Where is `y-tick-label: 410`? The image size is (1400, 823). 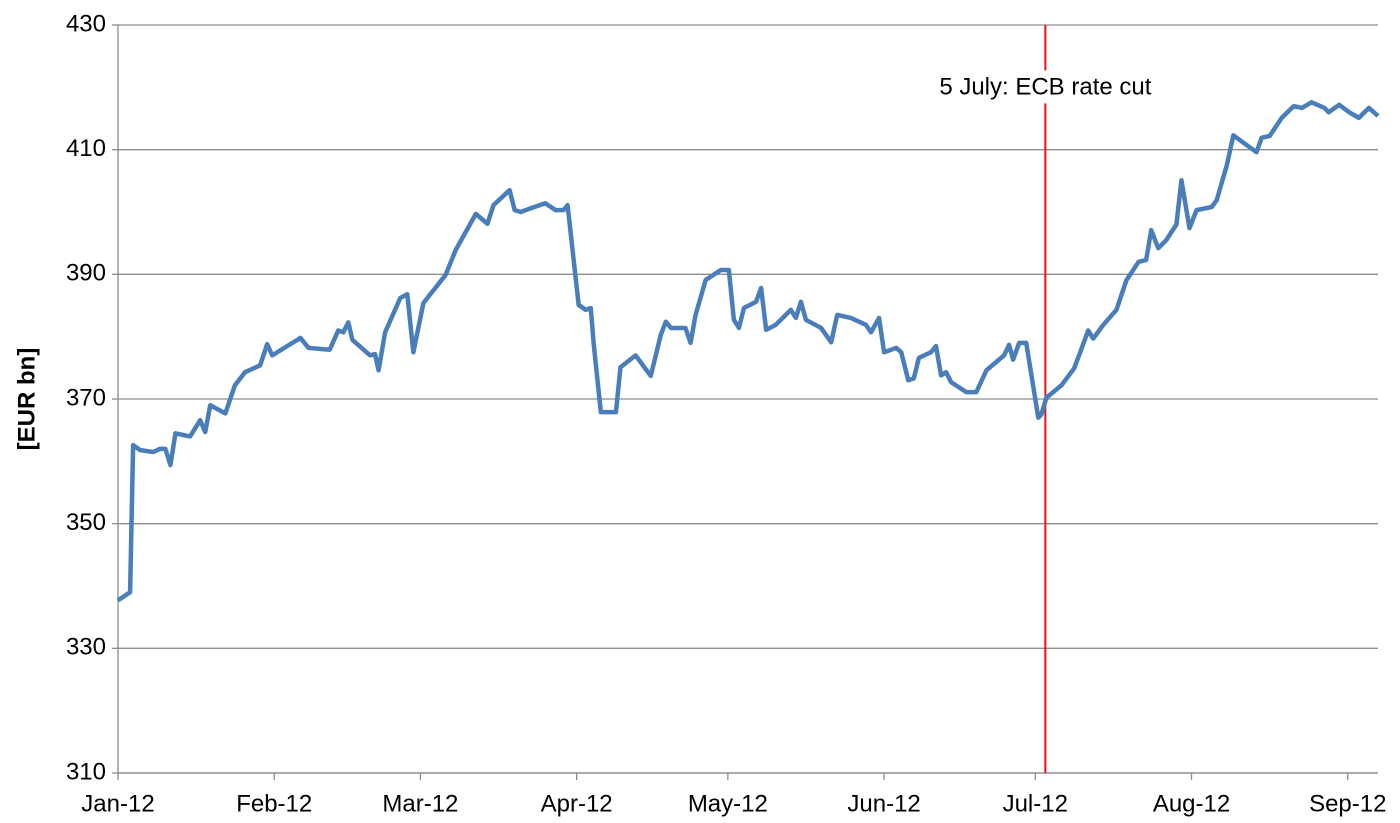
y-tick-label: 410 is located at coordinates (86, 148).